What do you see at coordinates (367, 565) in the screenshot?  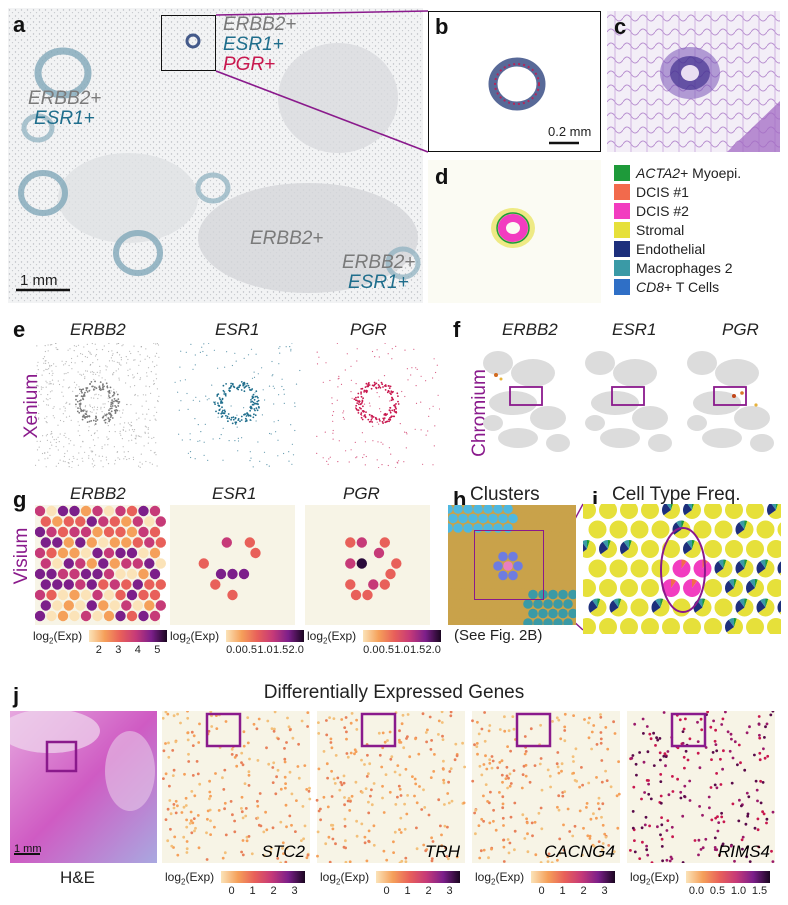 I see `visium-map-pgr` at bounding box center [367, 565].